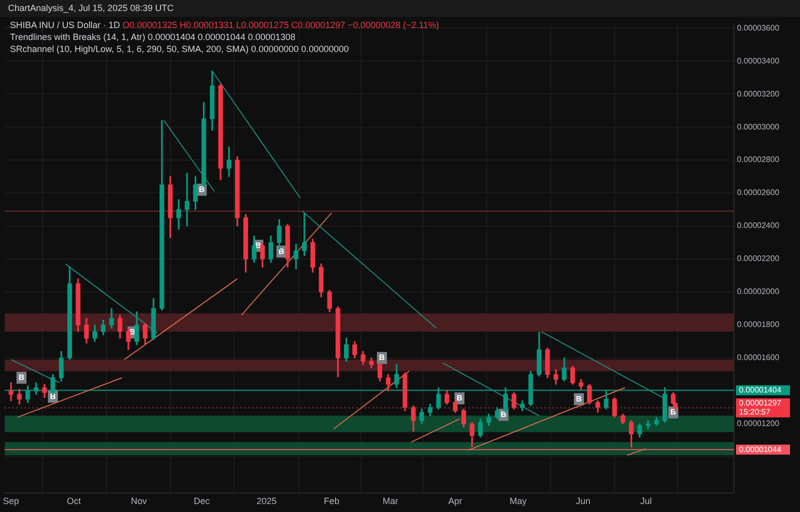 The width and height of the screenshot is (800, 512). What do you see at coordinates (519, 501) in the screenshot?
I see `x-tick-label: May` at bounding box center [519, 501].